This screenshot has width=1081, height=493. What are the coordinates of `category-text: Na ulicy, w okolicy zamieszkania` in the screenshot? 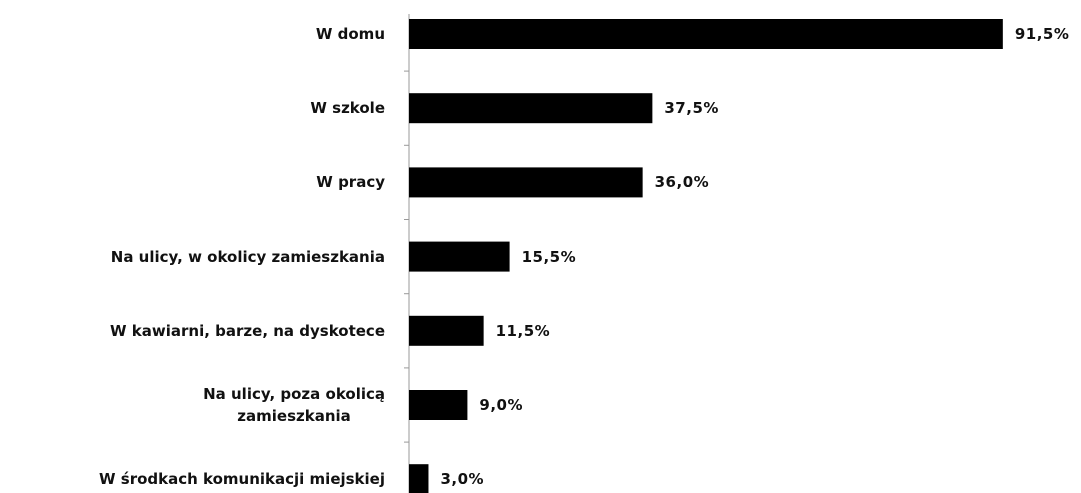 It's located at (247, 256).